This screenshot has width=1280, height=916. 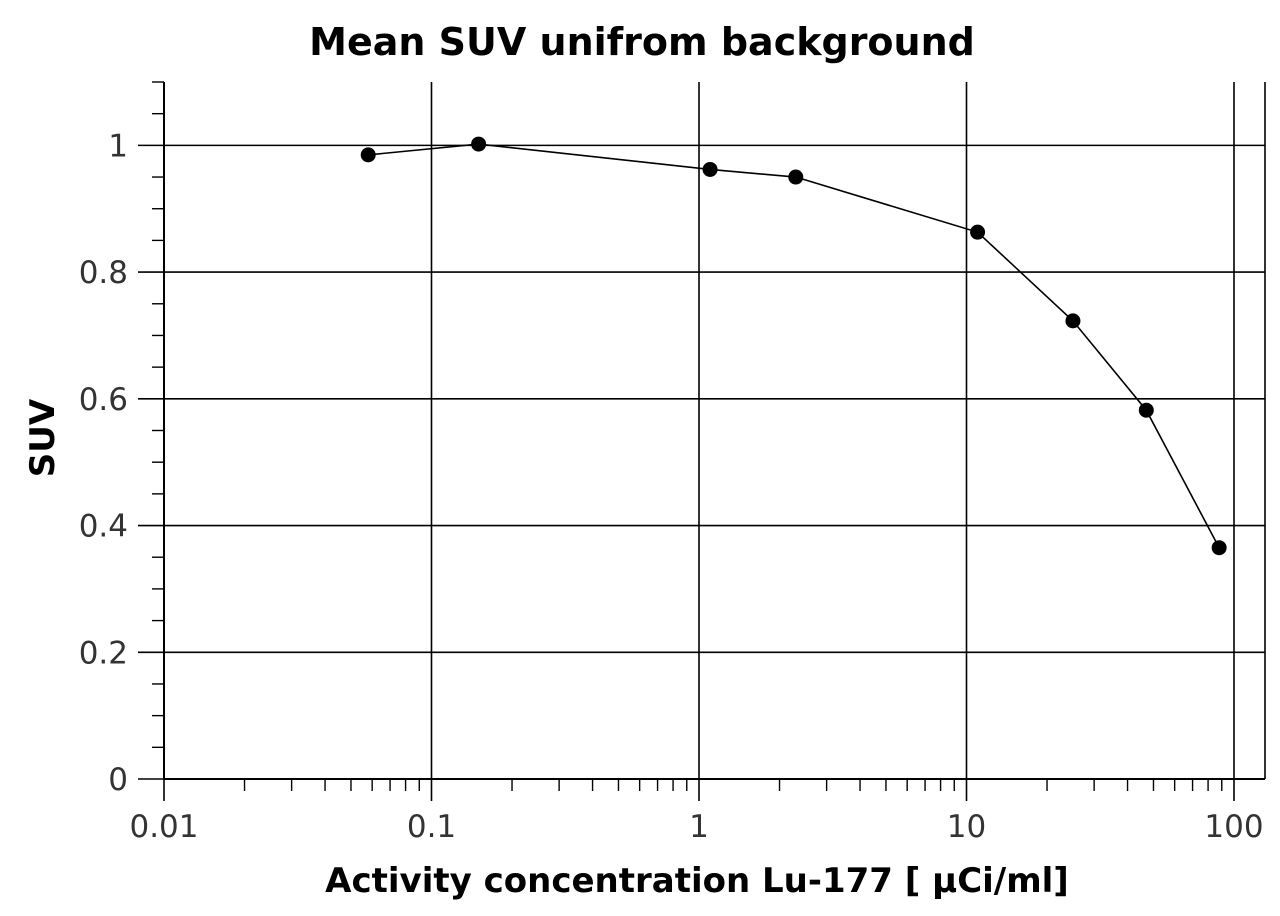 I want to click on y-tick-labels: 0 0.2 0.4 0.6 0.8 1, so click(x=103, y=463).